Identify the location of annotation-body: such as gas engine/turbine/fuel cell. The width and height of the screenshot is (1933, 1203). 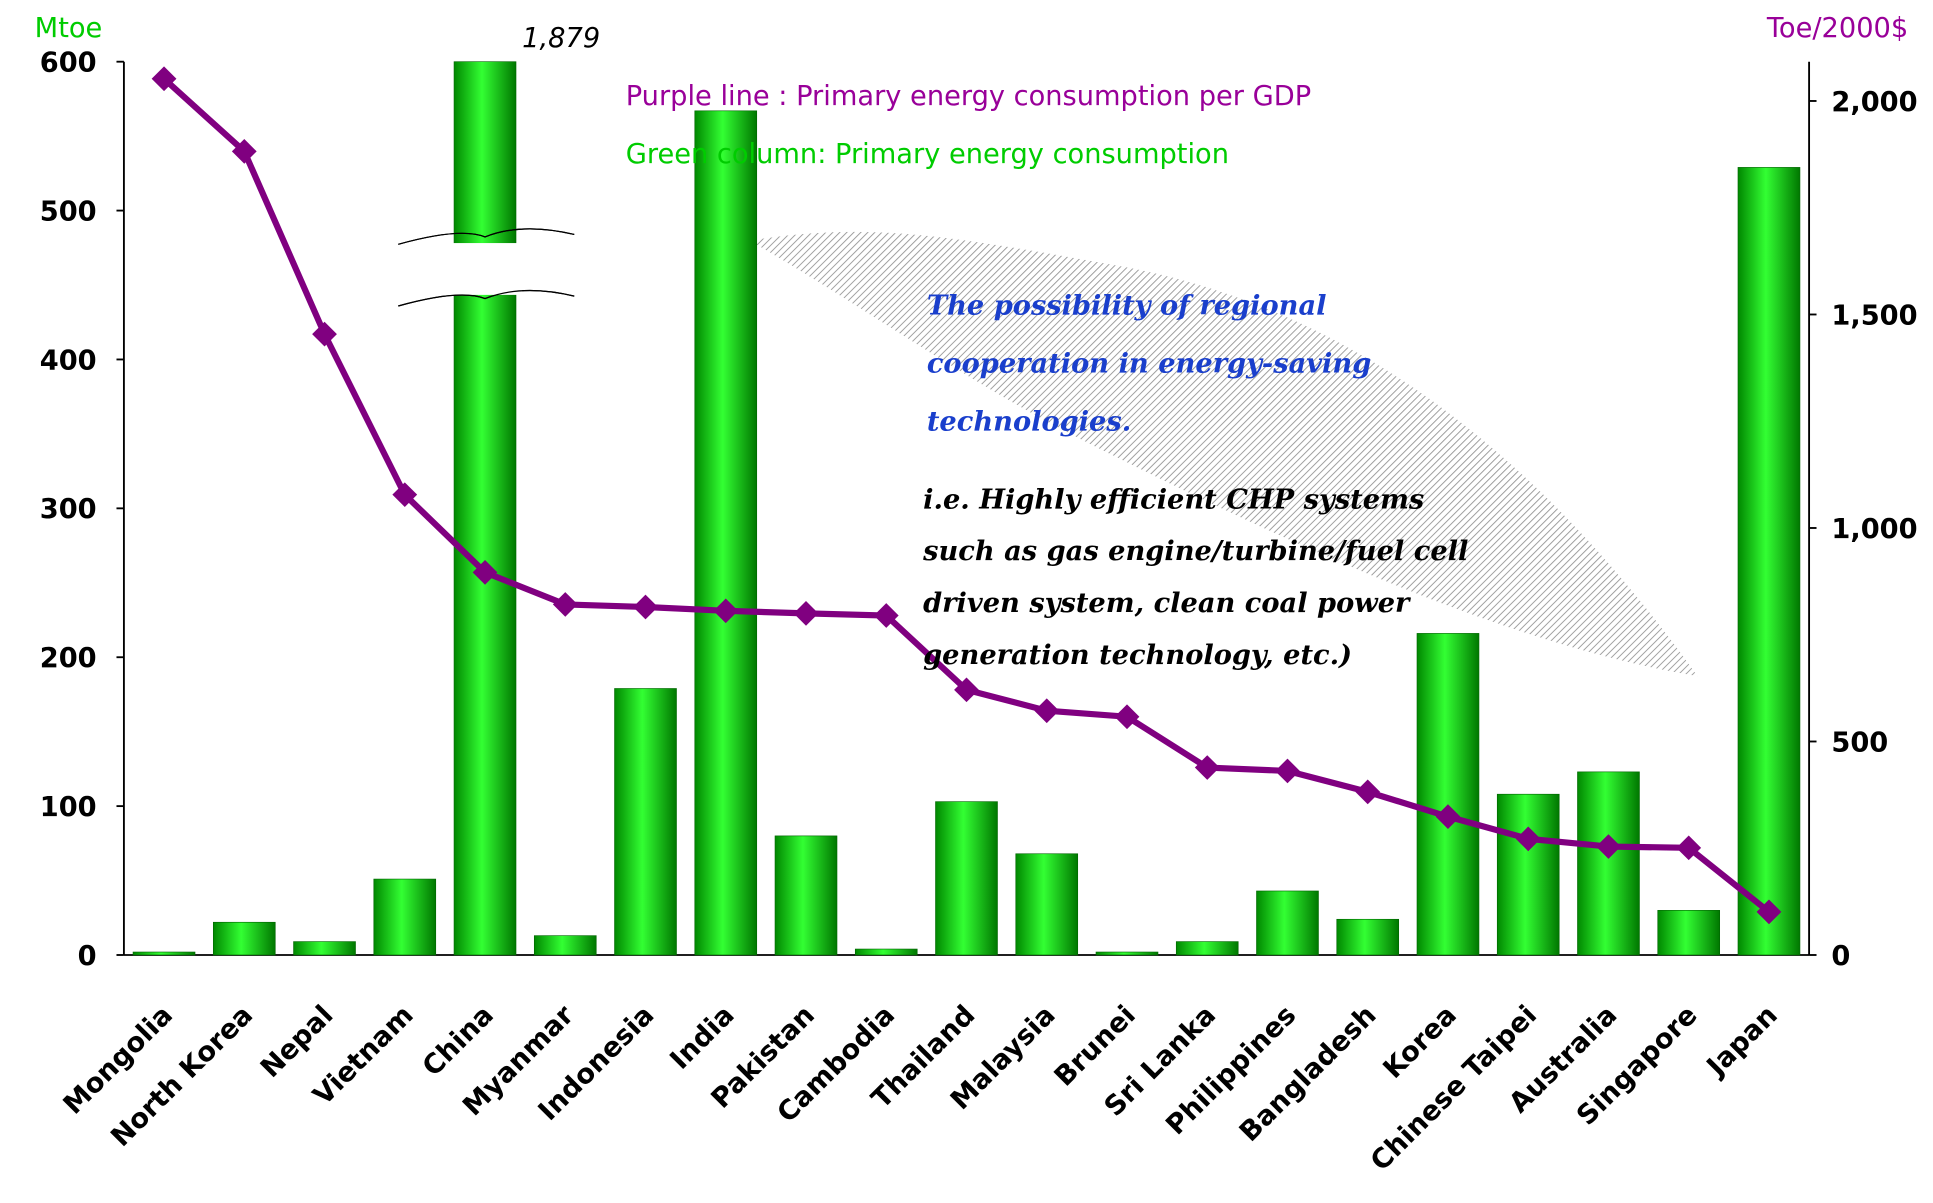
(1195, 551).